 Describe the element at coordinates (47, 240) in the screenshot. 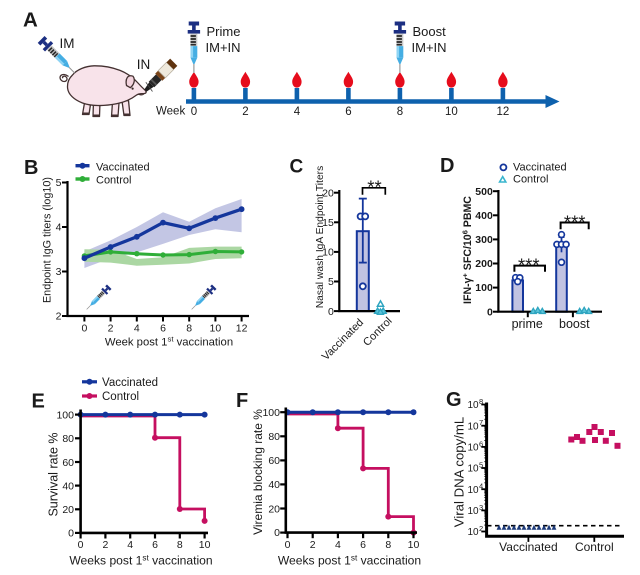

I see `svg-text: Endpoint IgG titers (log10)` at that location.